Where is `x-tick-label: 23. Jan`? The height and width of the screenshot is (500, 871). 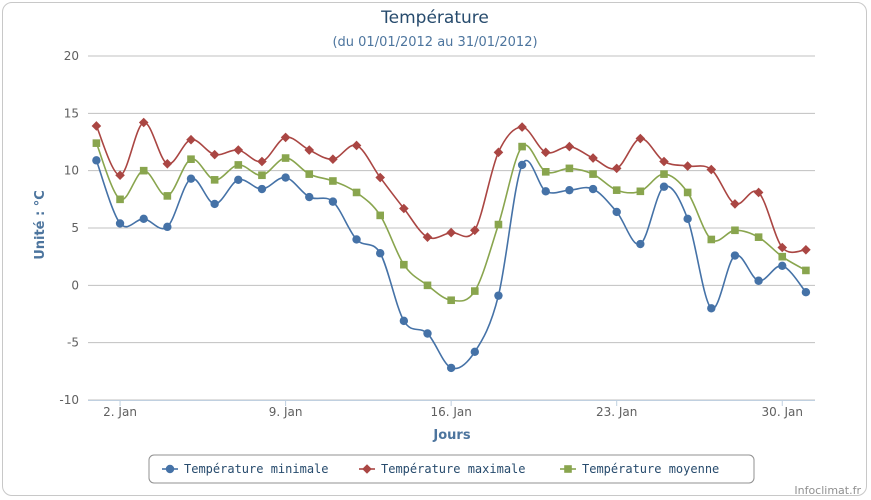
x-tick-label: 23. Jan is located at coordinates (616, 412).